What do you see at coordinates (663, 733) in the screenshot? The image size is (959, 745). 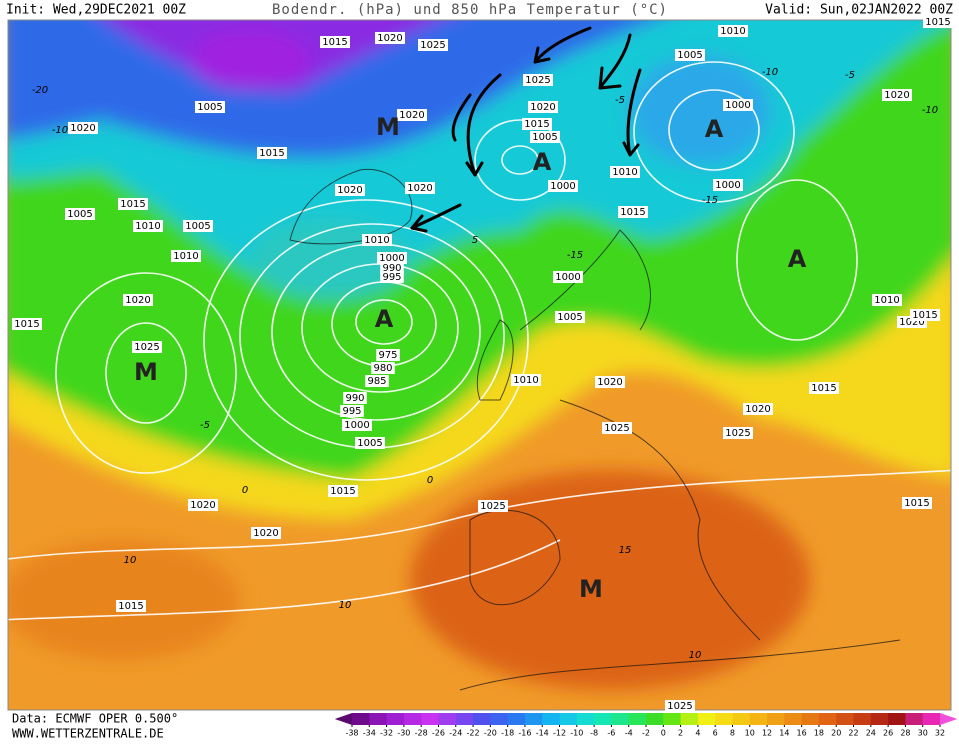 I see `colorbar-label: 0` at bounding box center [663, 733].